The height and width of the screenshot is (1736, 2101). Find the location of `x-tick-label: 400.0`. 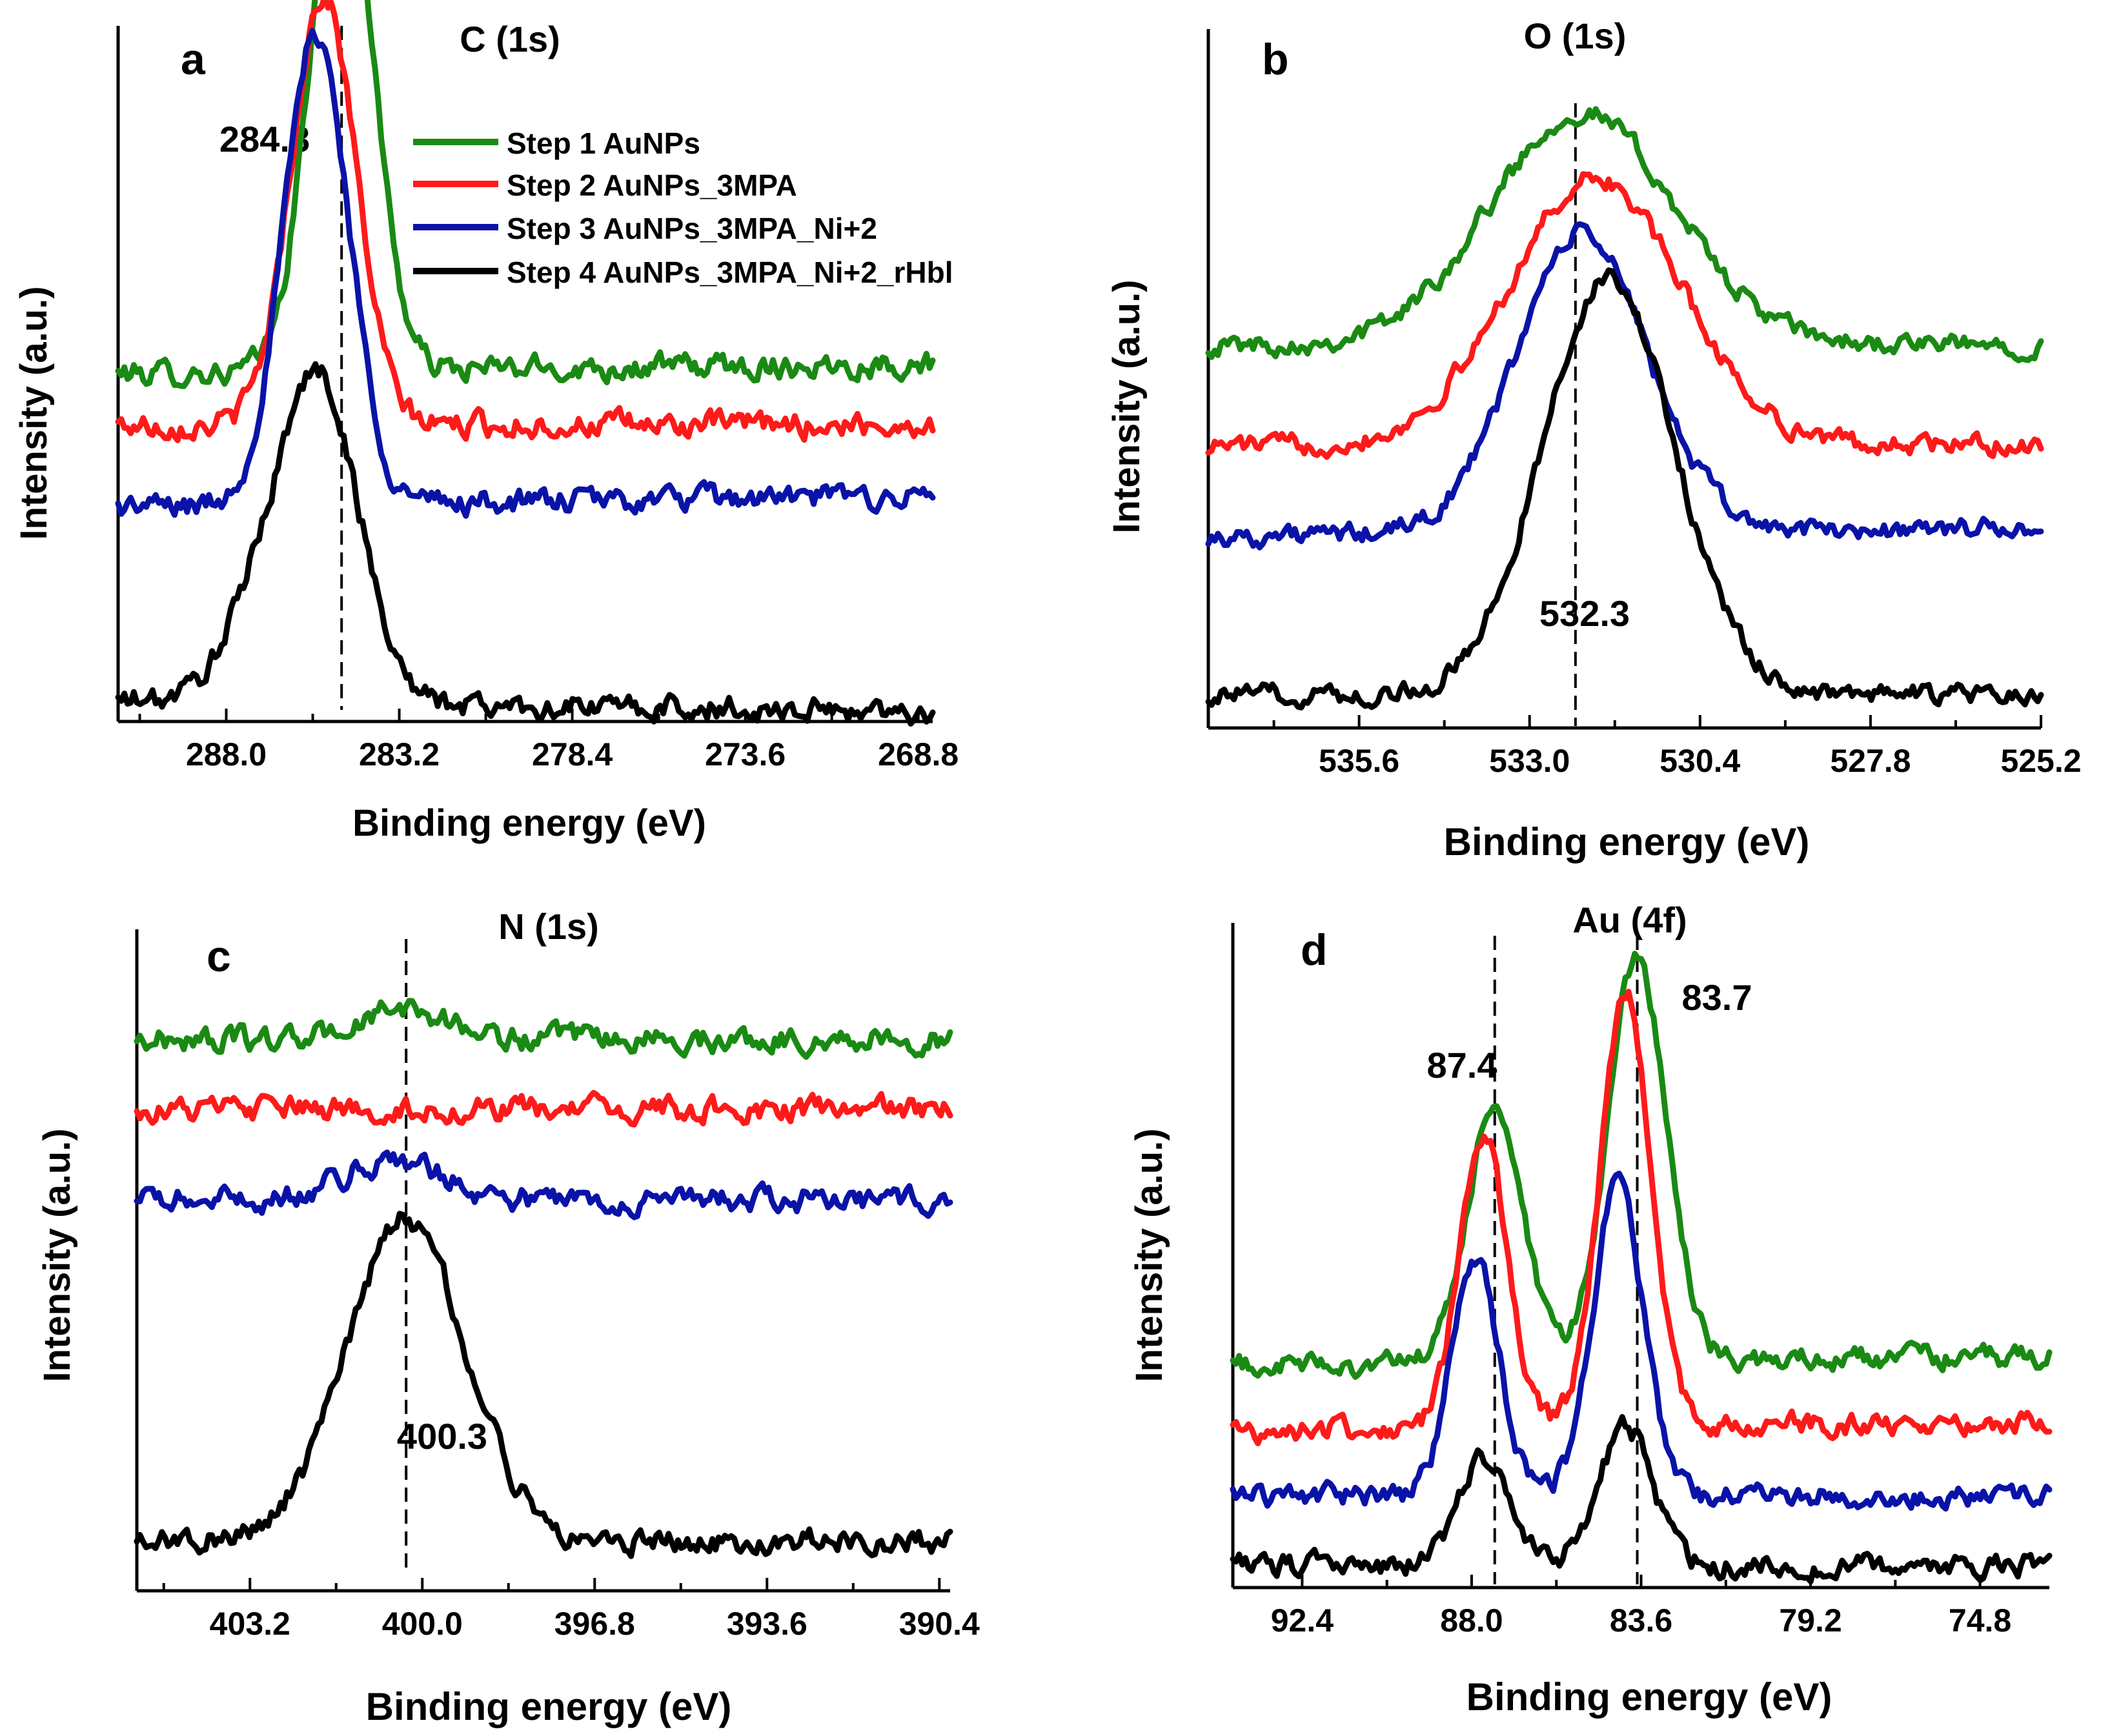

x-tick-label: 400.0 is located at coordinates (422, 1624).